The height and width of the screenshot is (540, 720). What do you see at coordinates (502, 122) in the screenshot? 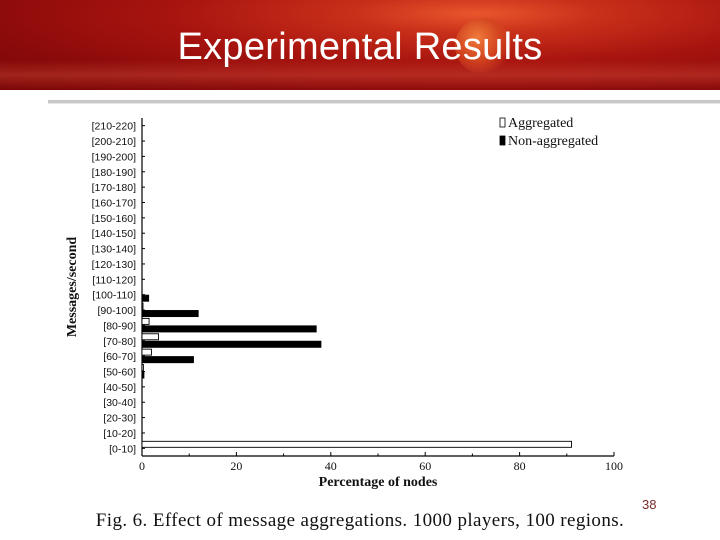
I see `legend-swatch-aggregated` at bounding box center [502, 122].